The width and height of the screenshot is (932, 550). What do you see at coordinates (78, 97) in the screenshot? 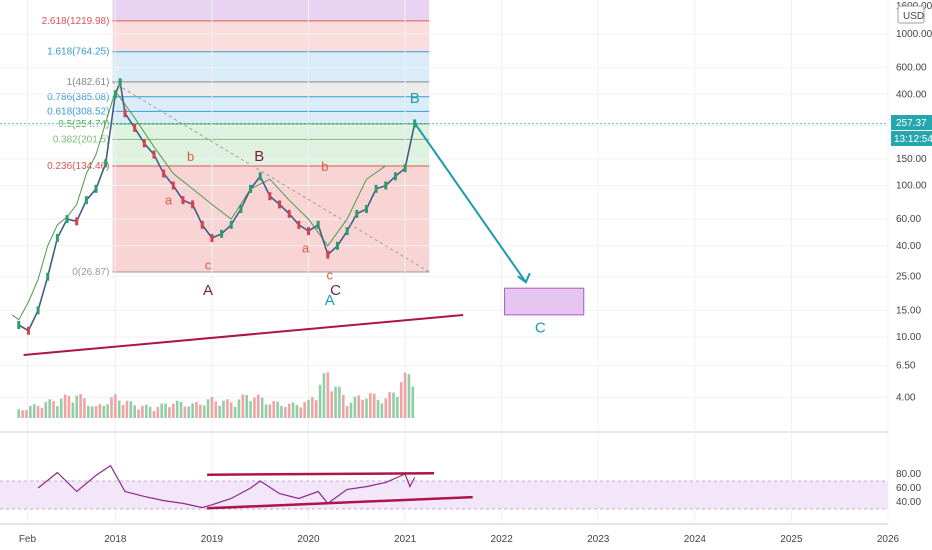
I see `fib-level-label: 0.786(385.08)` at bounding box center [78, 97].